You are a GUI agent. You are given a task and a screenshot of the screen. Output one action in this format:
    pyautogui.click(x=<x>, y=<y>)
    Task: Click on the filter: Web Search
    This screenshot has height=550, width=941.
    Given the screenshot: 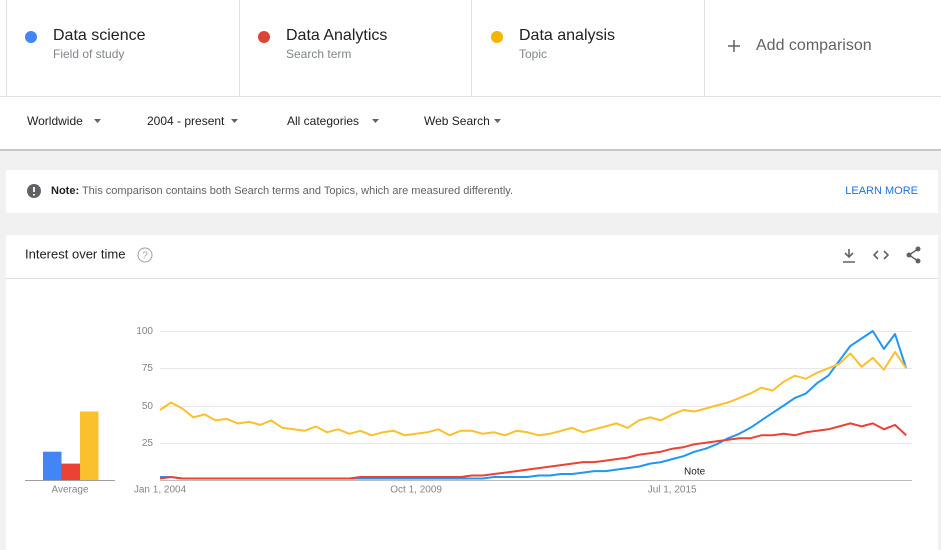 What is the action you would take?
    pyautogui.click(x=457, y=121)
    